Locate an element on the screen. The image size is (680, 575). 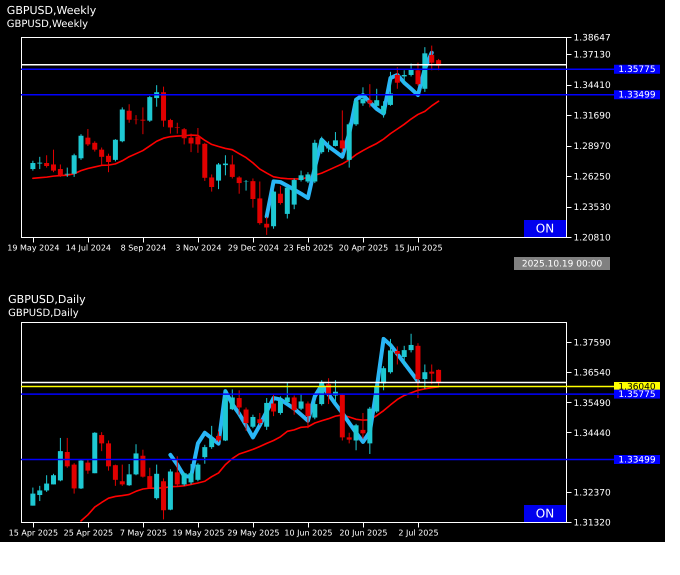
x-tick-label: 15 Apr 2025 is located at coordinates (33, 533).